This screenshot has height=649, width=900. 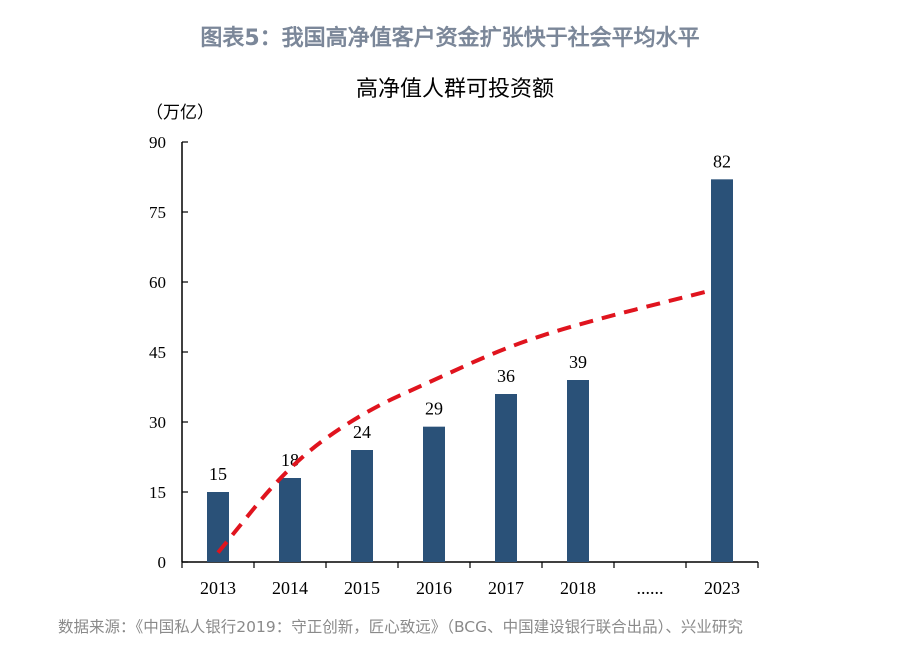 I want to click on x-tick-label: 2017, so click(x=506, y=588).